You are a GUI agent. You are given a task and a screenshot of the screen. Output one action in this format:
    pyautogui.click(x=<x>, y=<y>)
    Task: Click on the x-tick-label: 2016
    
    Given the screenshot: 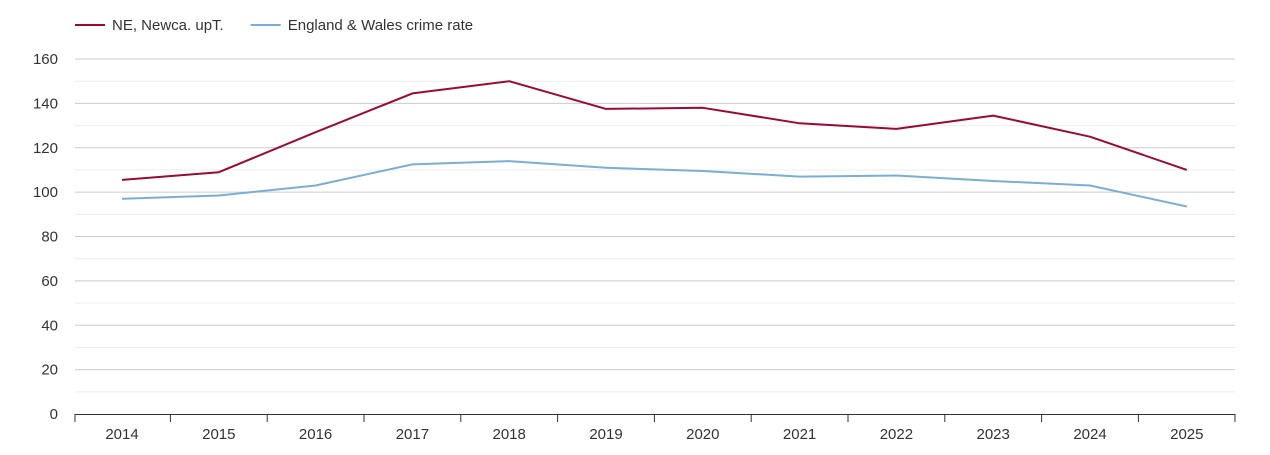 What is the action you would take?
    pyautogui.click(x=315, y=434)
    